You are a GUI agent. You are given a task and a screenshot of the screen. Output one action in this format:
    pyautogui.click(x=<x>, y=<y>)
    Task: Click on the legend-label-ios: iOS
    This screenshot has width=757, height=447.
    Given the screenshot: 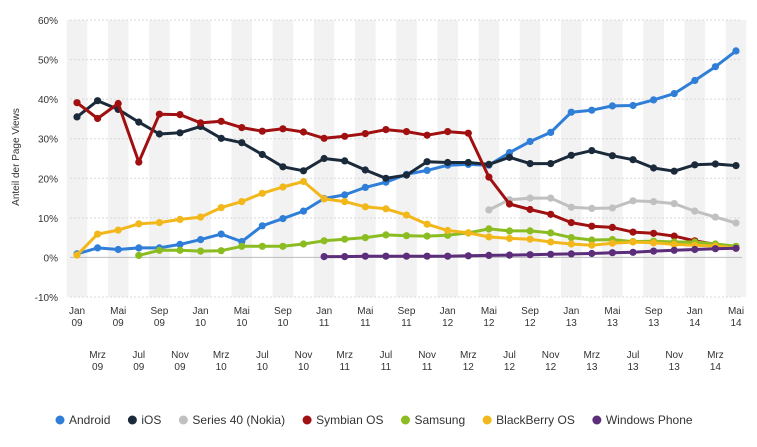 What is the action you would take?
    pyautogui.click(x=151, y=420)
    